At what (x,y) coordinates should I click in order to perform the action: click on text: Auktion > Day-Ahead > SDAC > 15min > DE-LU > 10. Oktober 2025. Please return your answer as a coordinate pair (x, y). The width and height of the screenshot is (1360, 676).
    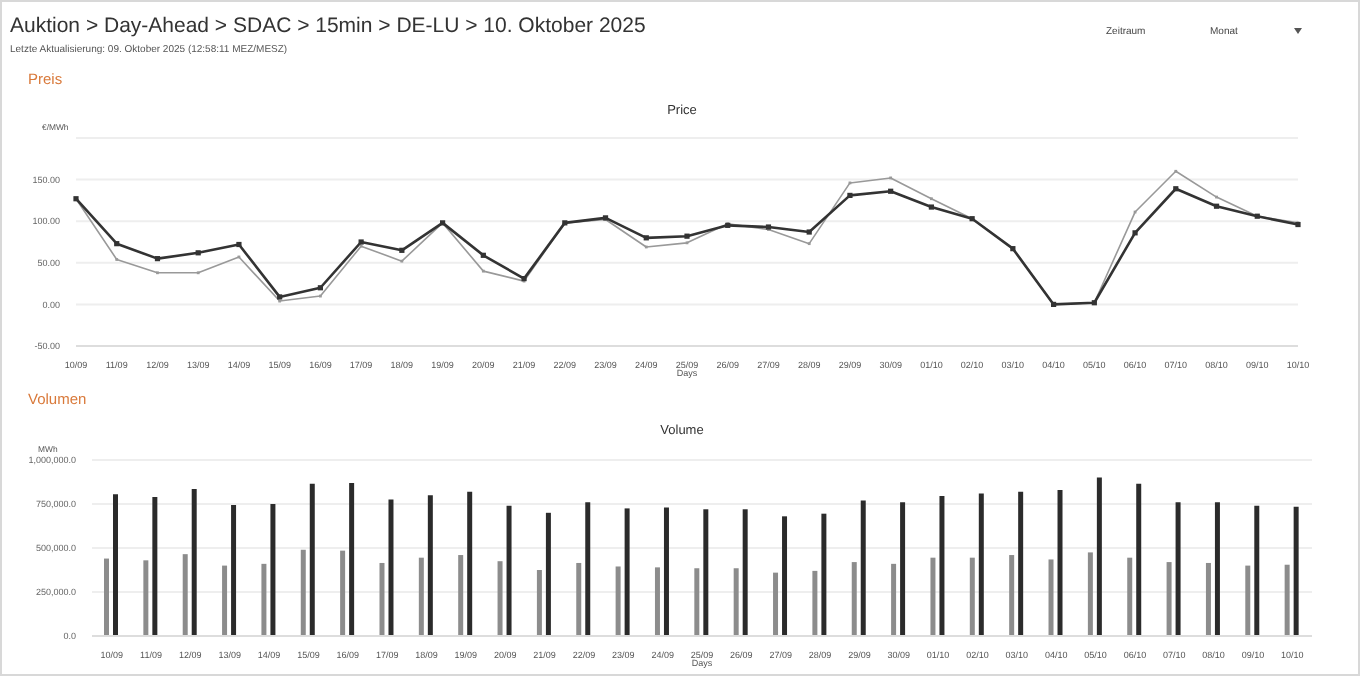
    Looking at the image, I should click on (328, 26).